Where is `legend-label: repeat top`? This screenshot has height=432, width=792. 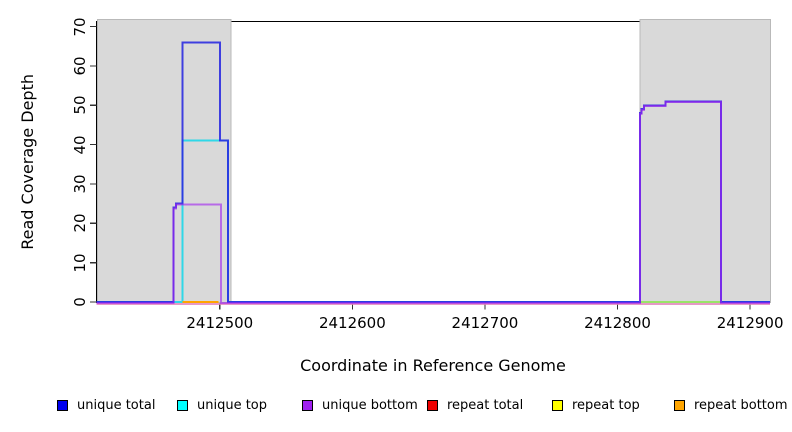
legend-label: repeat top is located at coordinates (606, 405).